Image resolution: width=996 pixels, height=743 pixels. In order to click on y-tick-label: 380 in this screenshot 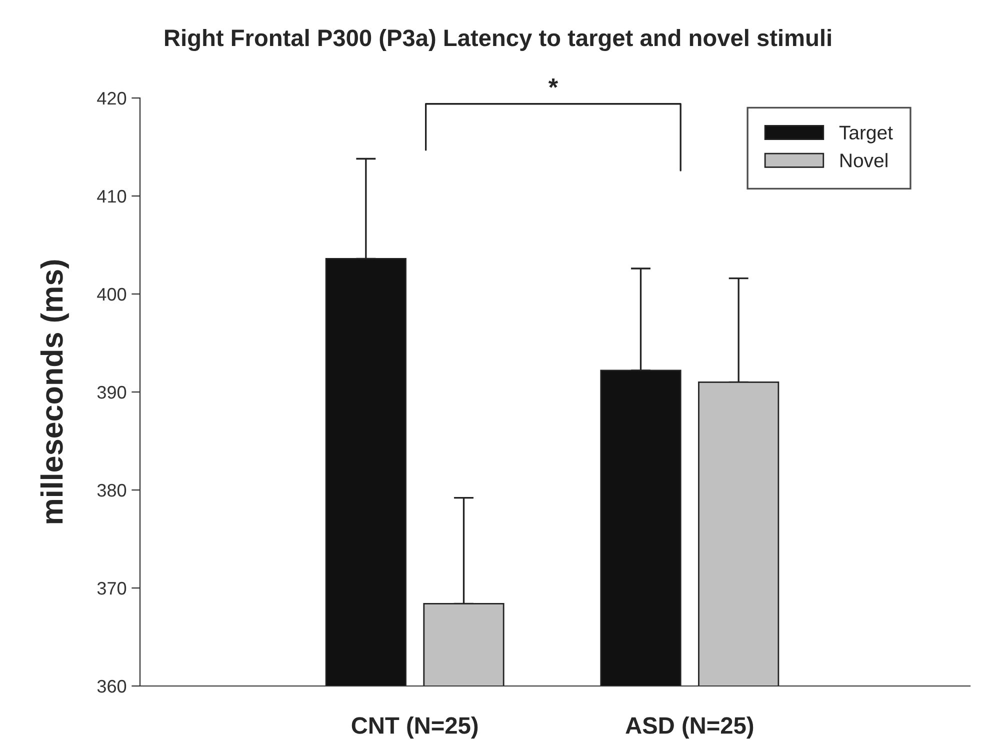, I will do `click(111, 490)`.